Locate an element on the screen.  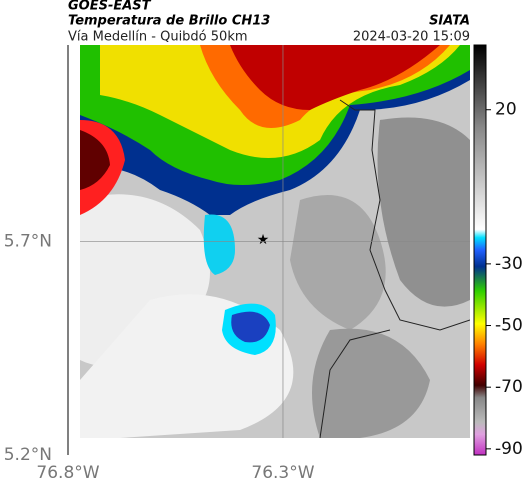
colorbar-tick-label: -90 is located at coordinates (509, 449).